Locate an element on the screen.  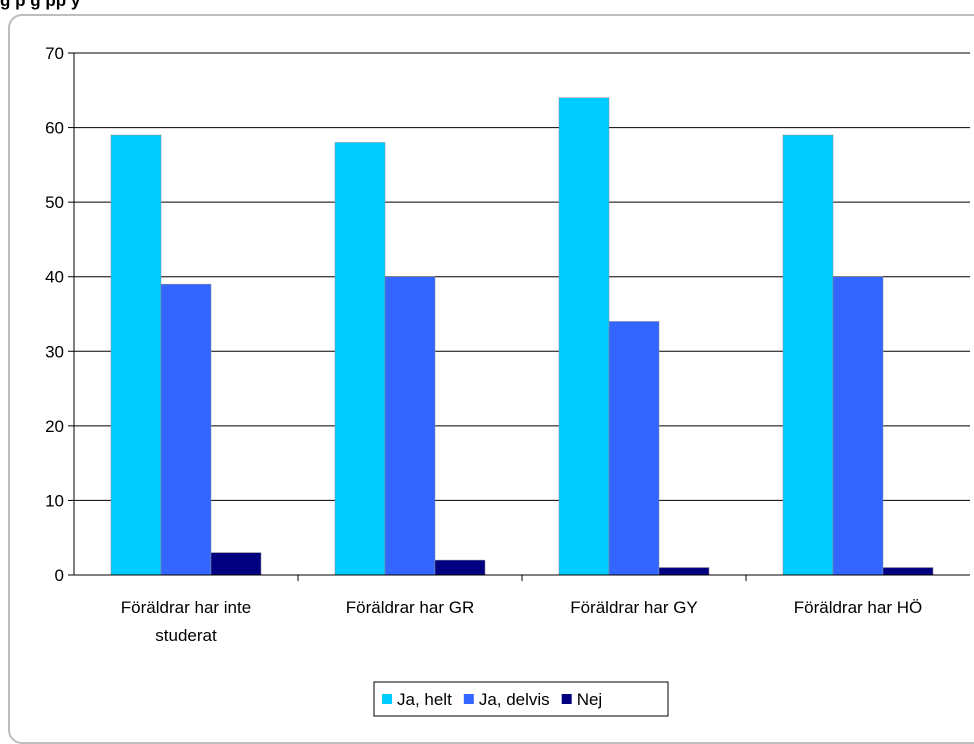
category-label-line: Föräldrar har GR is located at coordinates (410, 607).